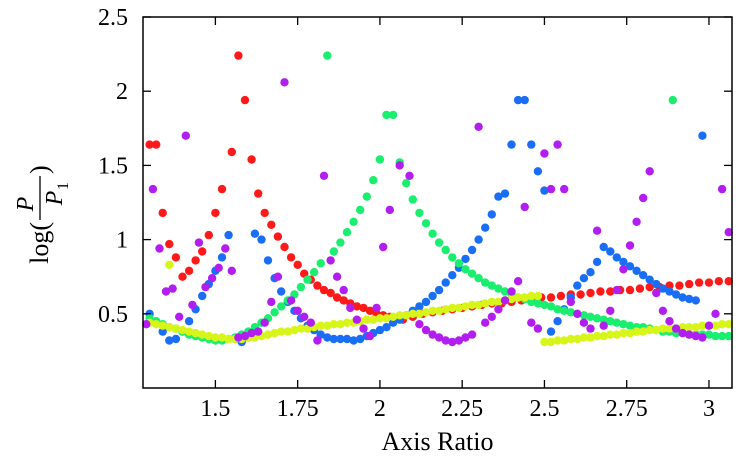 This screenshot has width=747, height=462. I want to click on x-tick-label: 2.5, so click(544, 409).